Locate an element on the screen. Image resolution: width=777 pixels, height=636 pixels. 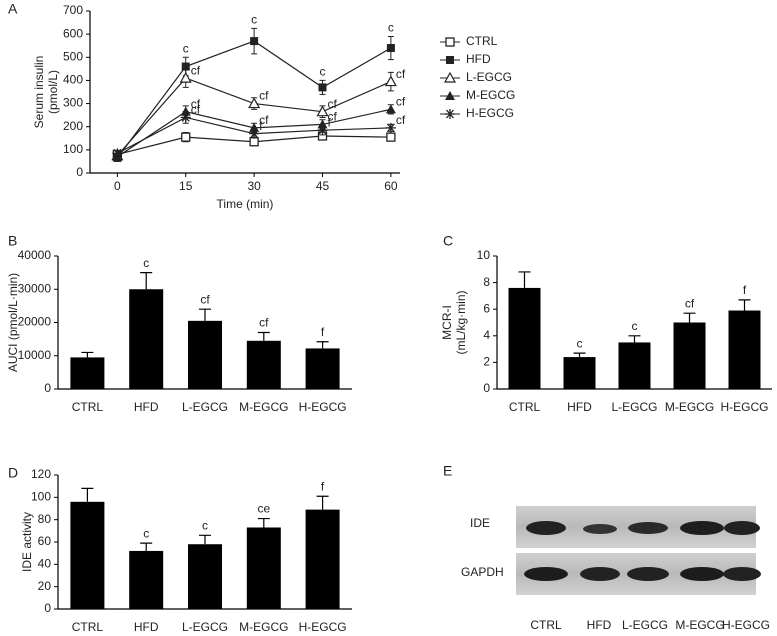
x-axis-label: Time (min) is located at coordinates (245, 204).